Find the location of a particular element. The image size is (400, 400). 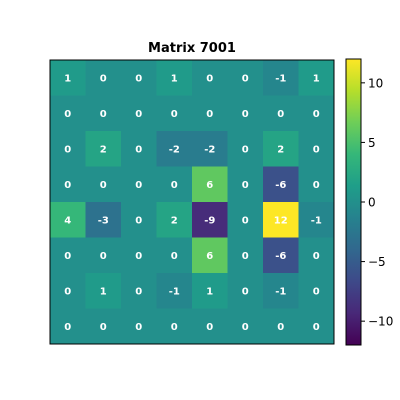

heatmap-cell-r4-c0 is located at coordinates (68, 220).